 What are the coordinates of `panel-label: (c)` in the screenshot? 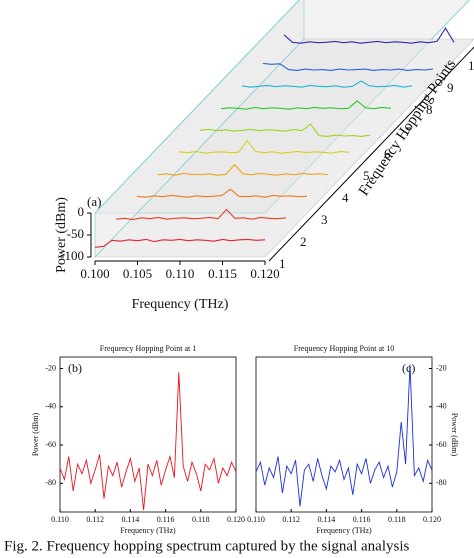 It's located at (408, 368).